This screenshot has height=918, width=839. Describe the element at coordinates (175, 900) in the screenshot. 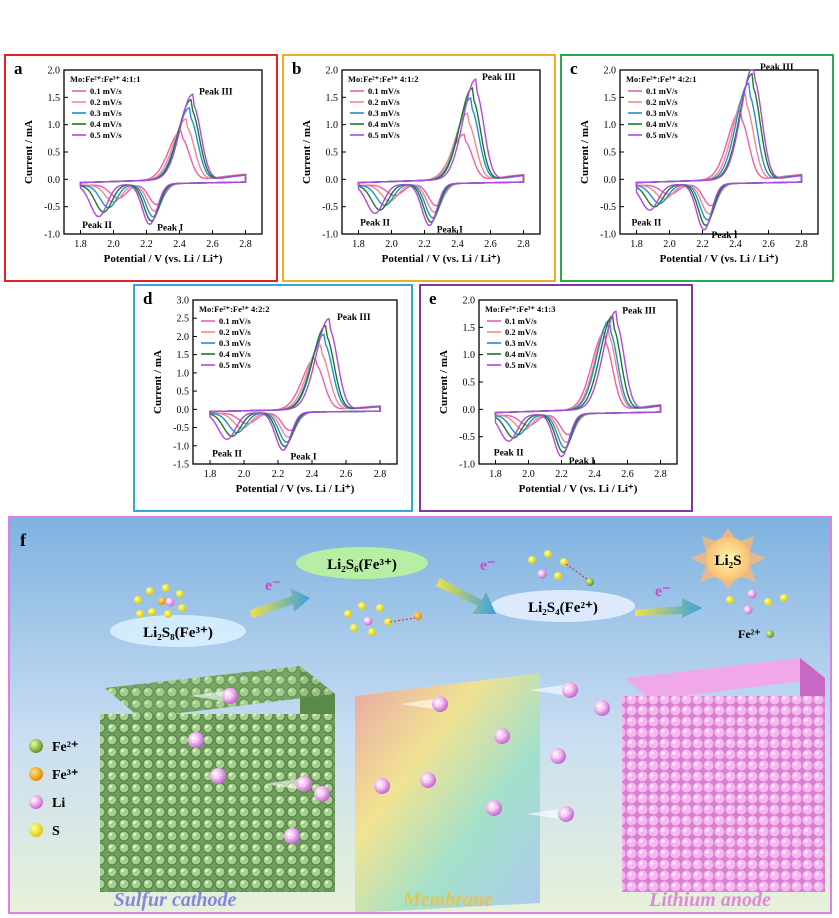

I see `component-sulfur-cathode: Sulfur cathode` at that location.